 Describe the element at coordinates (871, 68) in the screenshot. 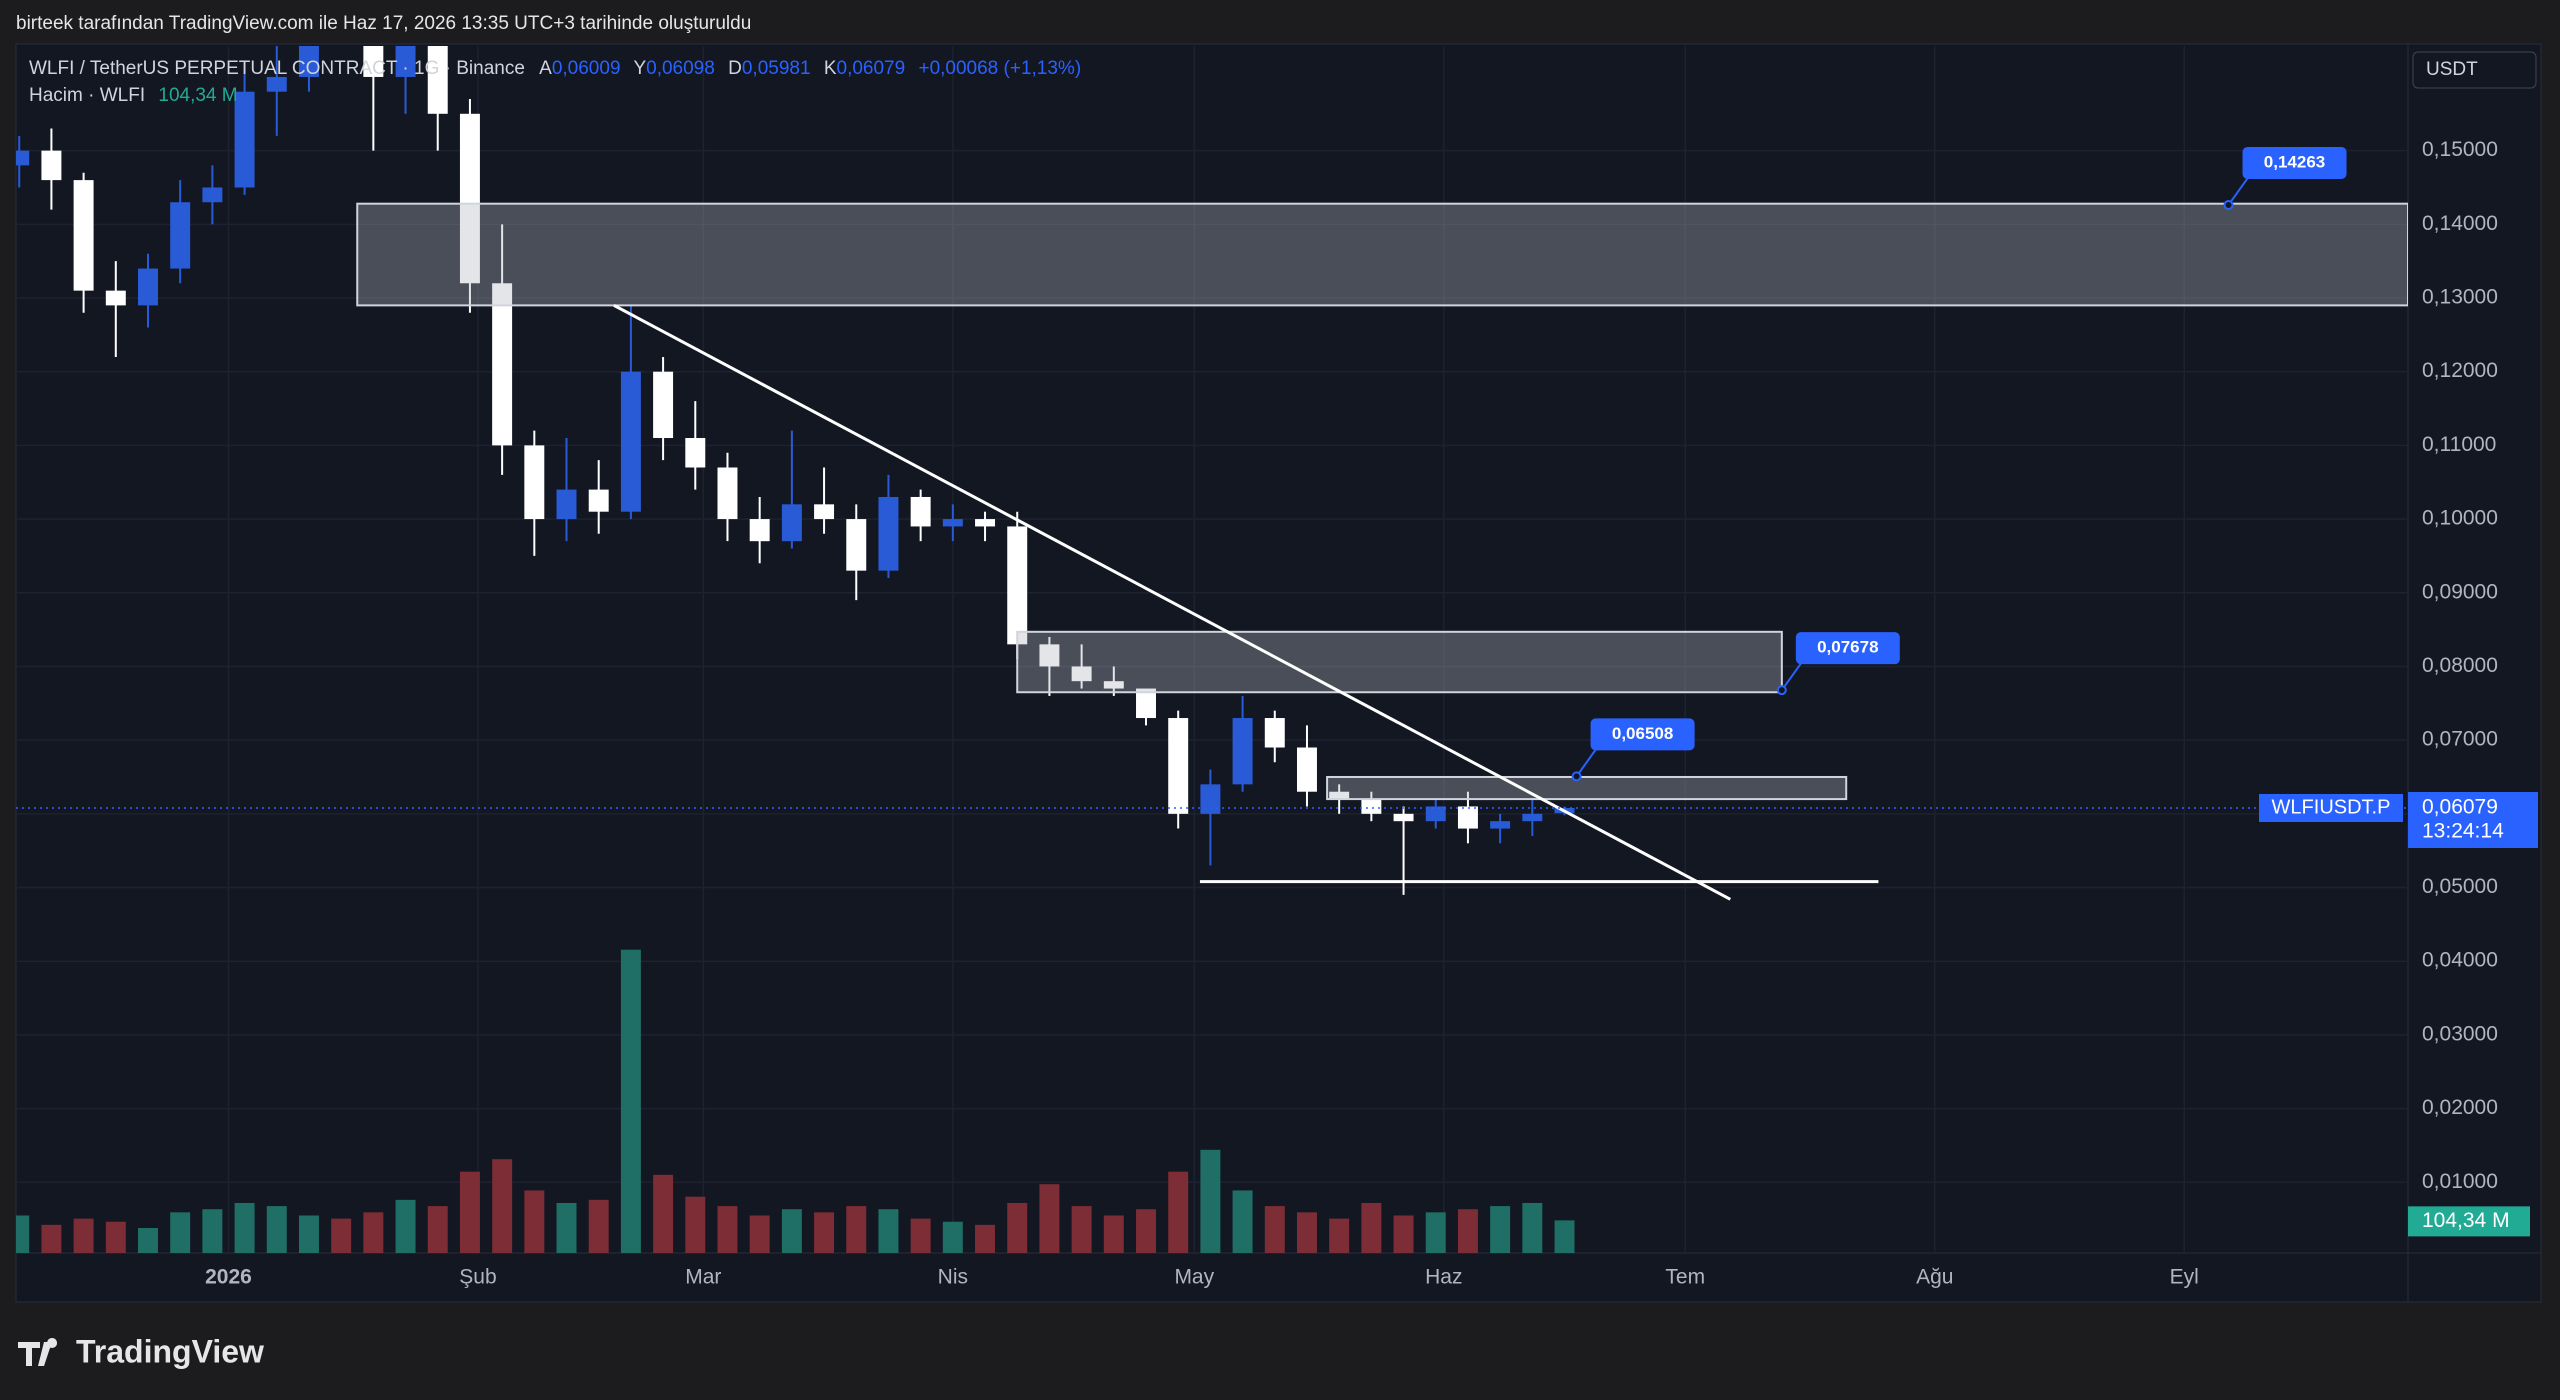

I see `legend-value: 0,06079` at that location.